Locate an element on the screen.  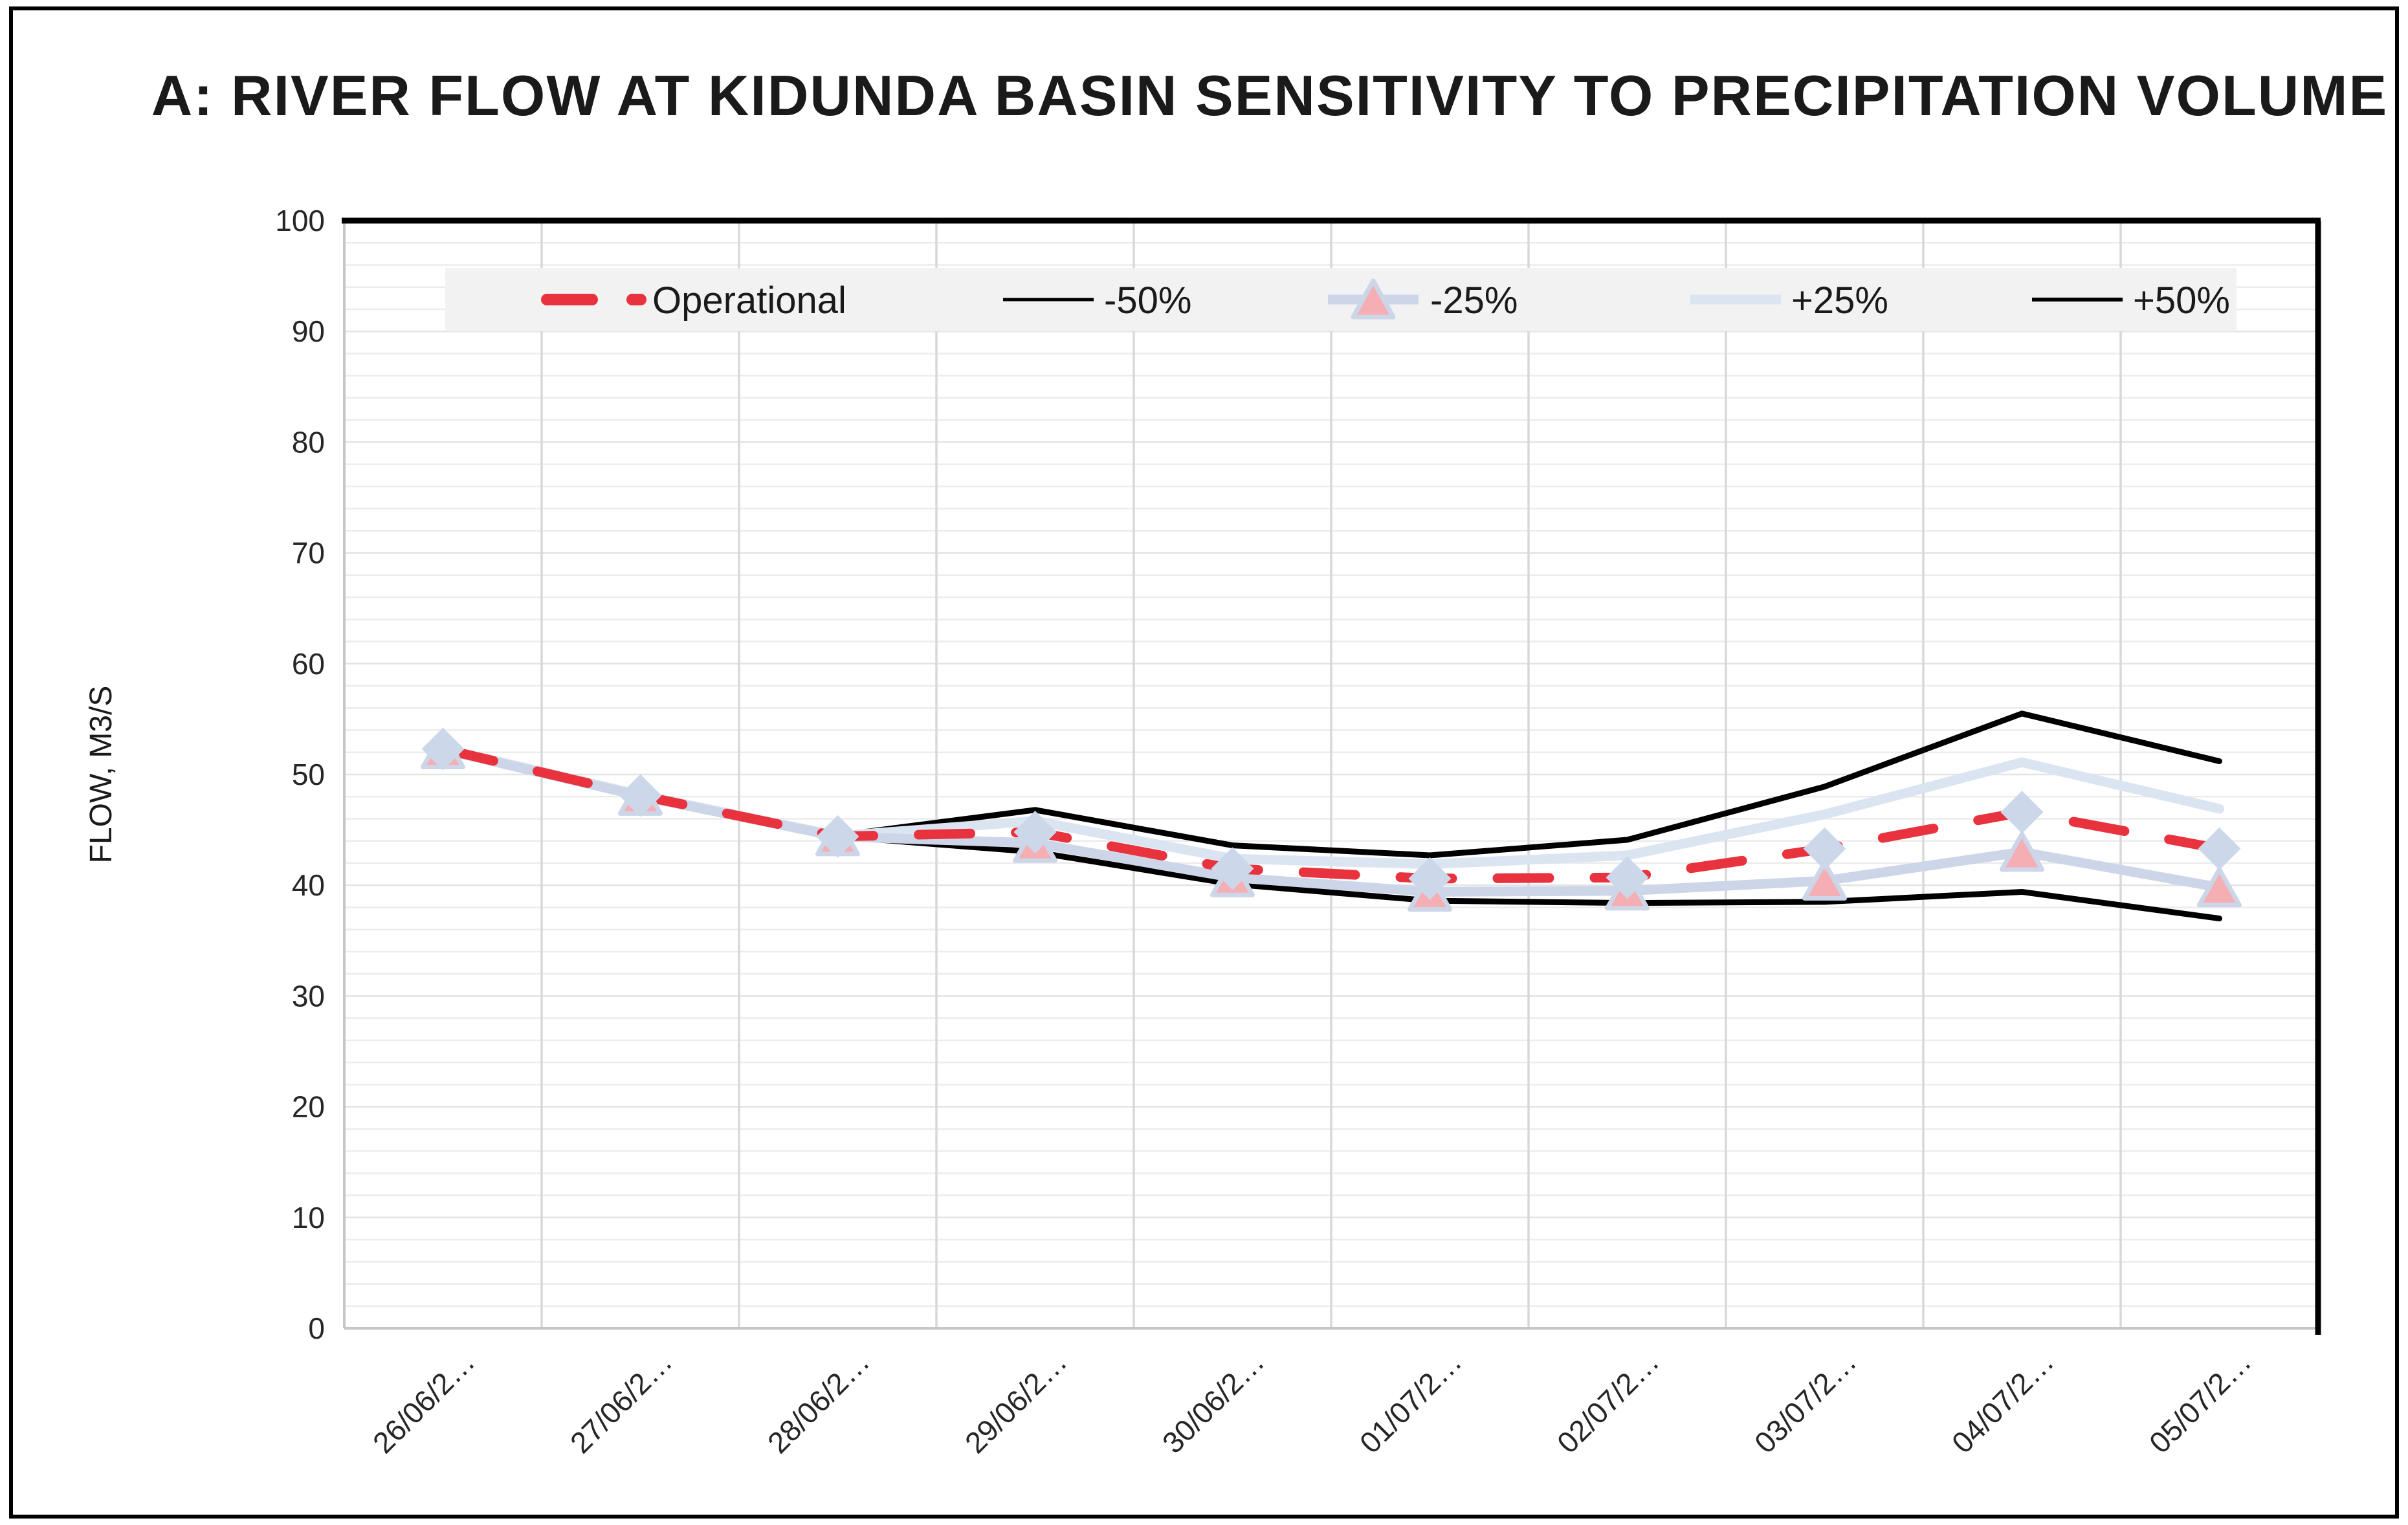
legend-label-minus50: -50% is located at coordinates (1147, 301).